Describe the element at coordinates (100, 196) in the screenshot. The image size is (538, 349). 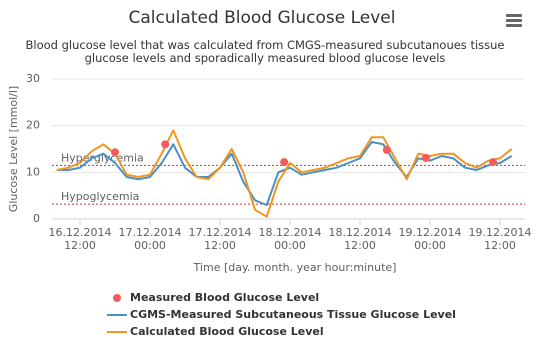
I see `plot-line-label: Hypoglycemia` at that location.